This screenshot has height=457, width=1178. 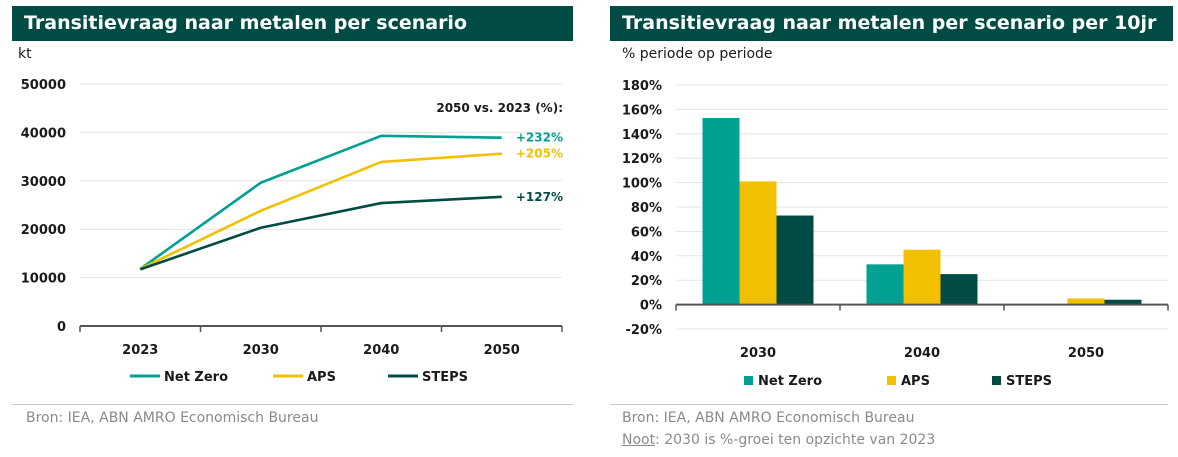 I want to click on x-tick-label: 2023, so click(x=140, y=350).